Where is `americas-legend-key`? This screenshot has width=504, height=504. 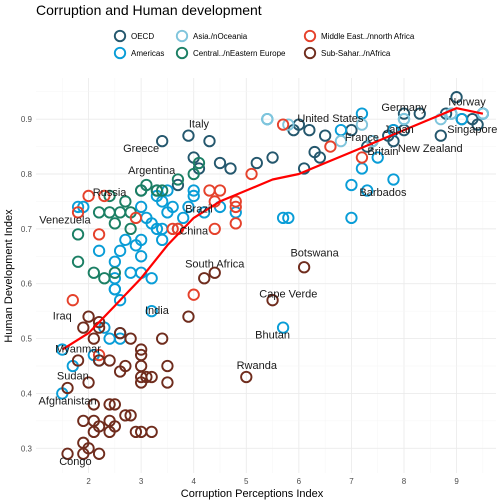 americas-legend-key is located at coordinates (120, 53).